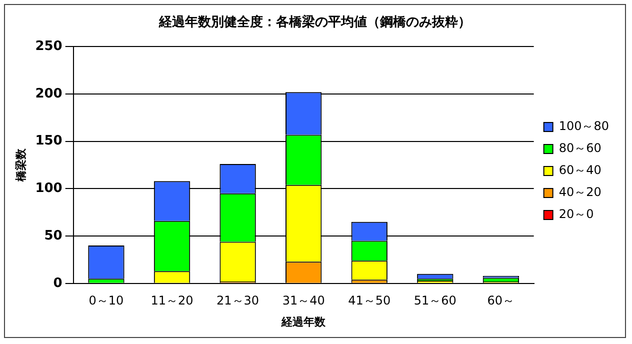 The image size is (632, 344). What do you see at coordinates (303, 301) in the screenshot?
I see `x-tick-label: 31～40` at bounding box center [303, 301].